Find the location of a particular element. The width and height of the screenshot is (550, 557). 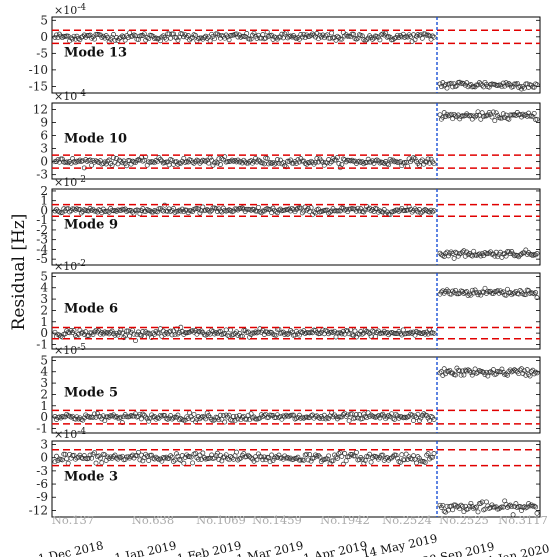

y-tick-label: -5 is located at coordinates (42, 259).